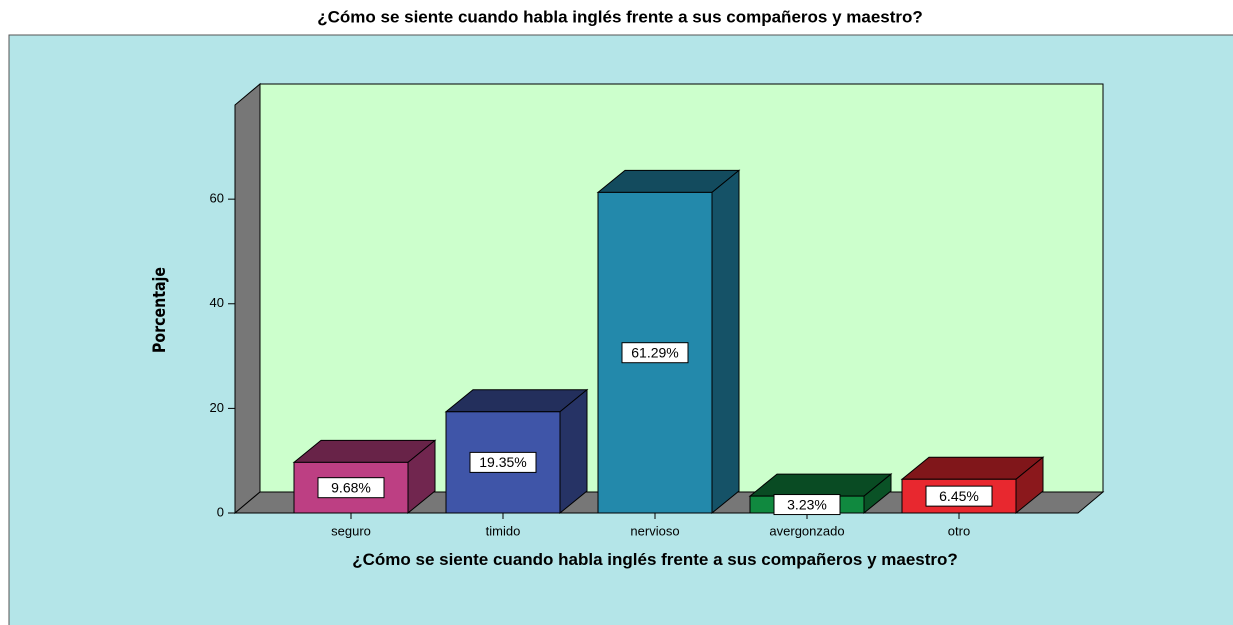 The width and height of the screenshot is (1233, 625). Describe the element at coordinates (806, 530) in the screenshot. I see `x-tick-label: avergonzado` at that location.